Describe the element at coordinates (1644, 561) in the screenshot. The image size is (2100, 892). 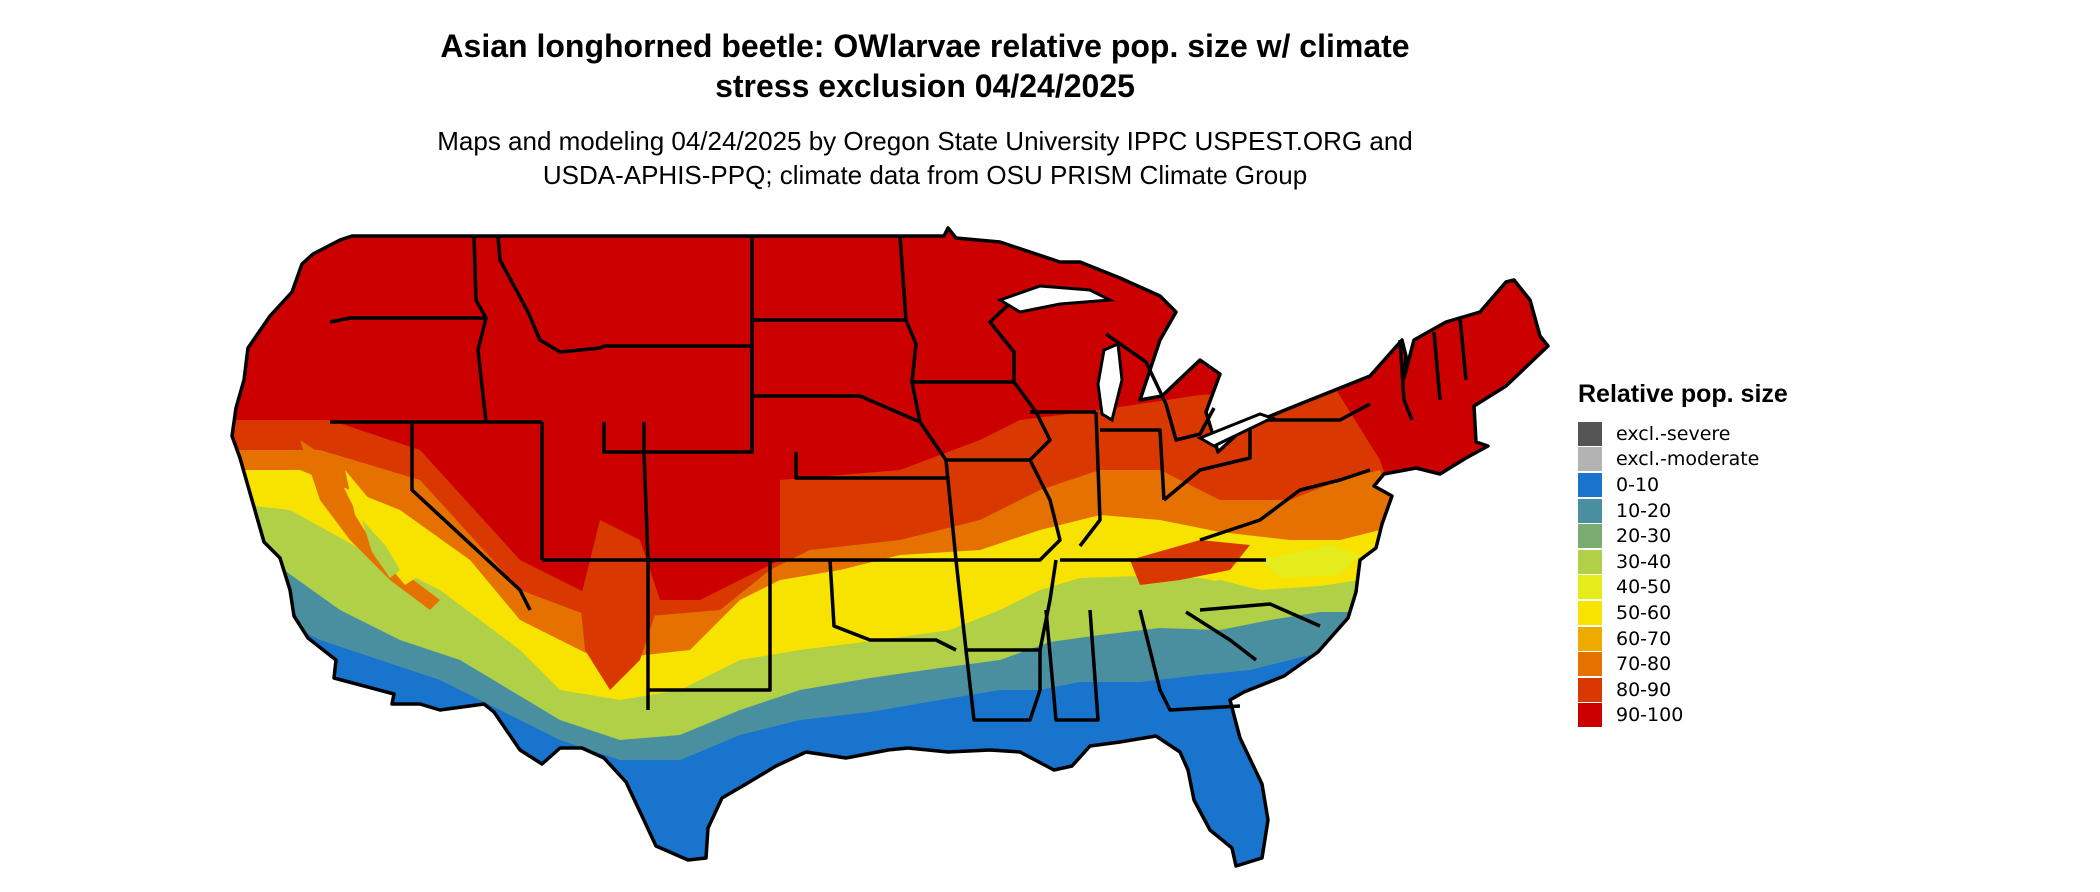
I see `legend-label: 30-40` at that location.